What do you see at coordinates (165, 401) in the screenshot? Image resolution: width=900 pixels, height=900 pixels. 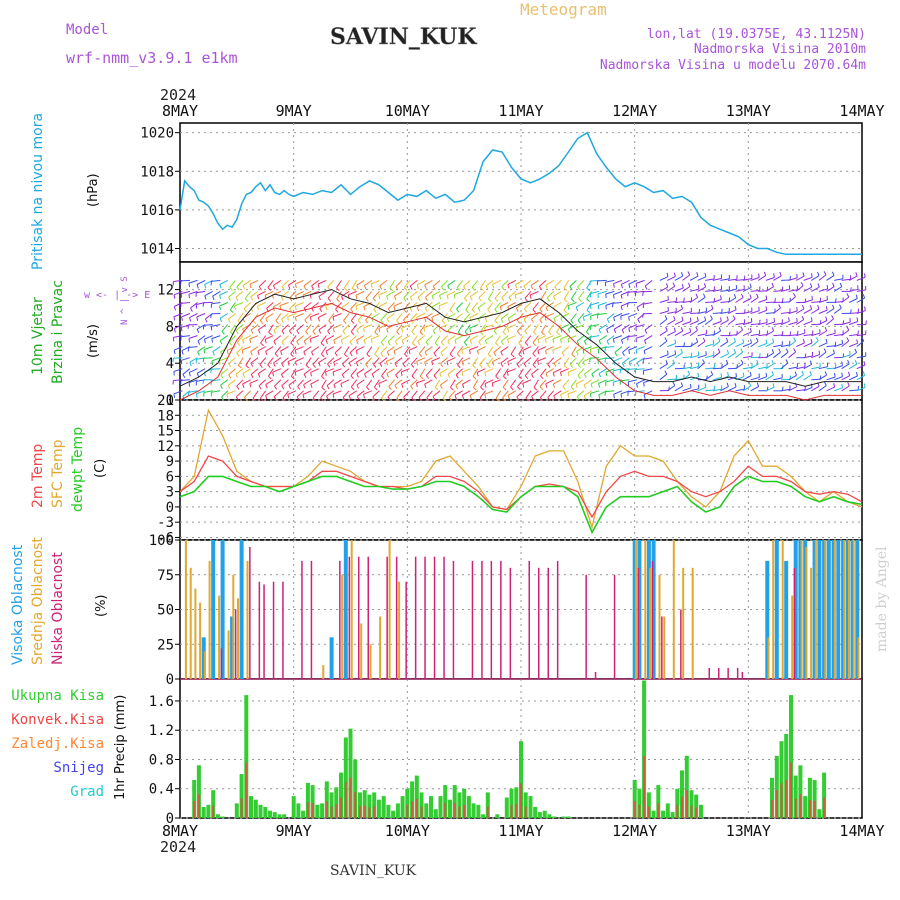 I see `y-tick-label: 21` at bounding box center [165, 401].